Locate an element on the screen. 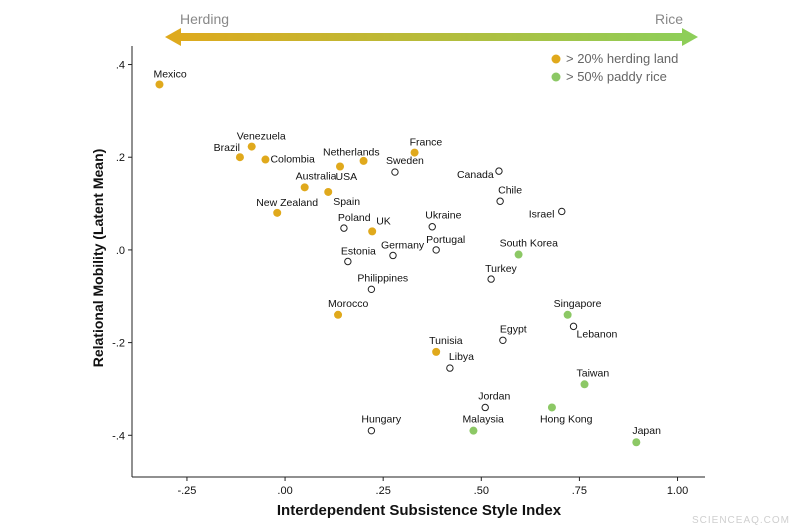 The width and height of the screenshot is (800, 530). point-singapore is located at coordinates (567, 314).